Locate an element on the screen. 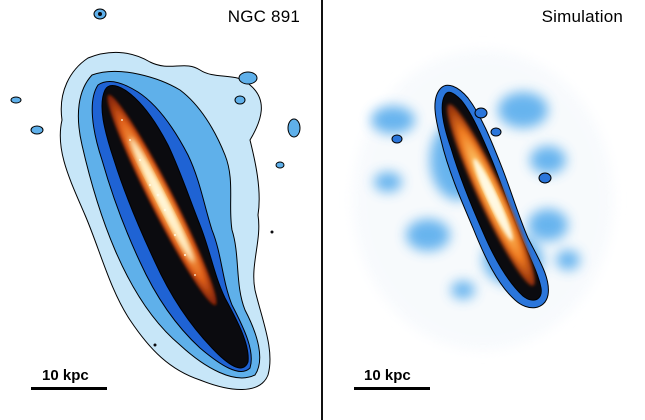  star-speckles is located at coordinates (158, 197).